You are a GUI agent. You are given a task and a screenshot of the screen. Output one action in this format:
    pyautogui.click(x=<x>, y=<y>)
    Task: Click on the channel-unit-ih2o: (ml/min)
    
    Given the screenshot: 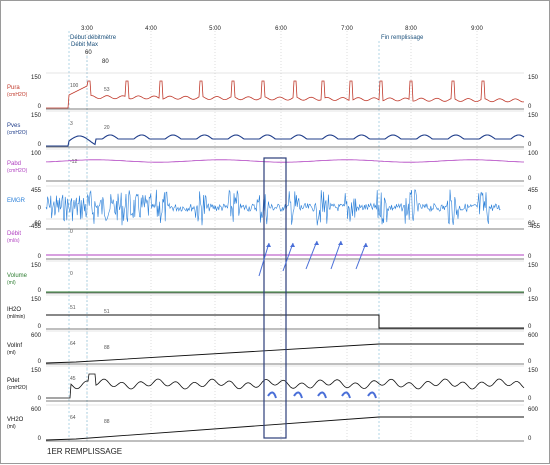 What is the action you would take?
    pyautogui.click(x=16, y=317)
    